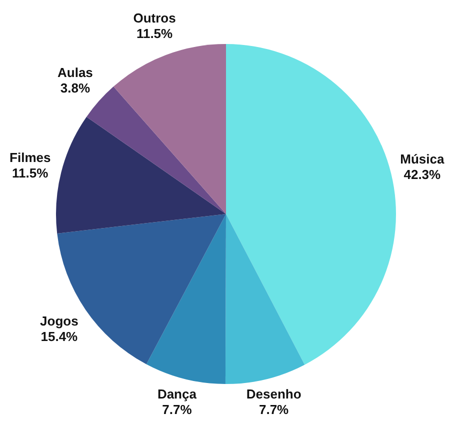  Describe the element at coordinates (75, 88) in the screenshot. I see `data-label: 3.8%` at that location.